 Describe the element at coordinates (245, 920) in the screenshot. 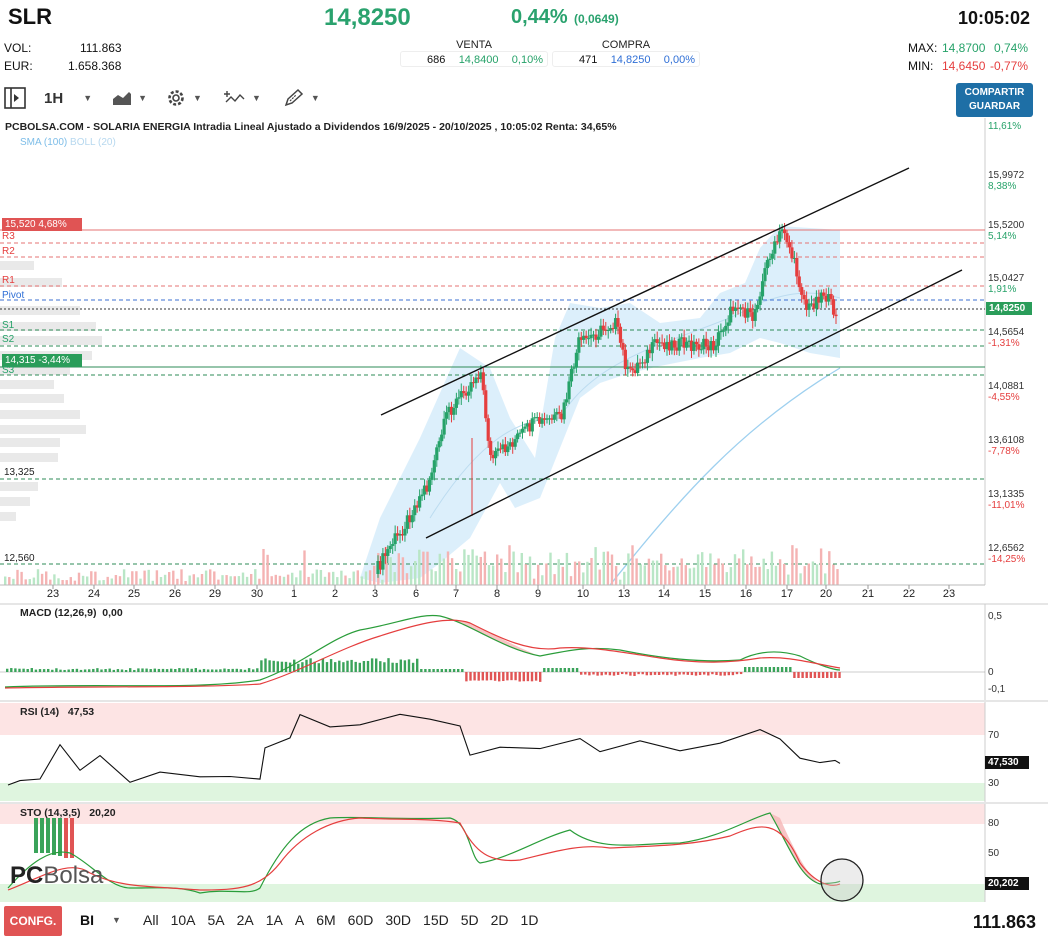

I see `range-2a: 2A` at that location.